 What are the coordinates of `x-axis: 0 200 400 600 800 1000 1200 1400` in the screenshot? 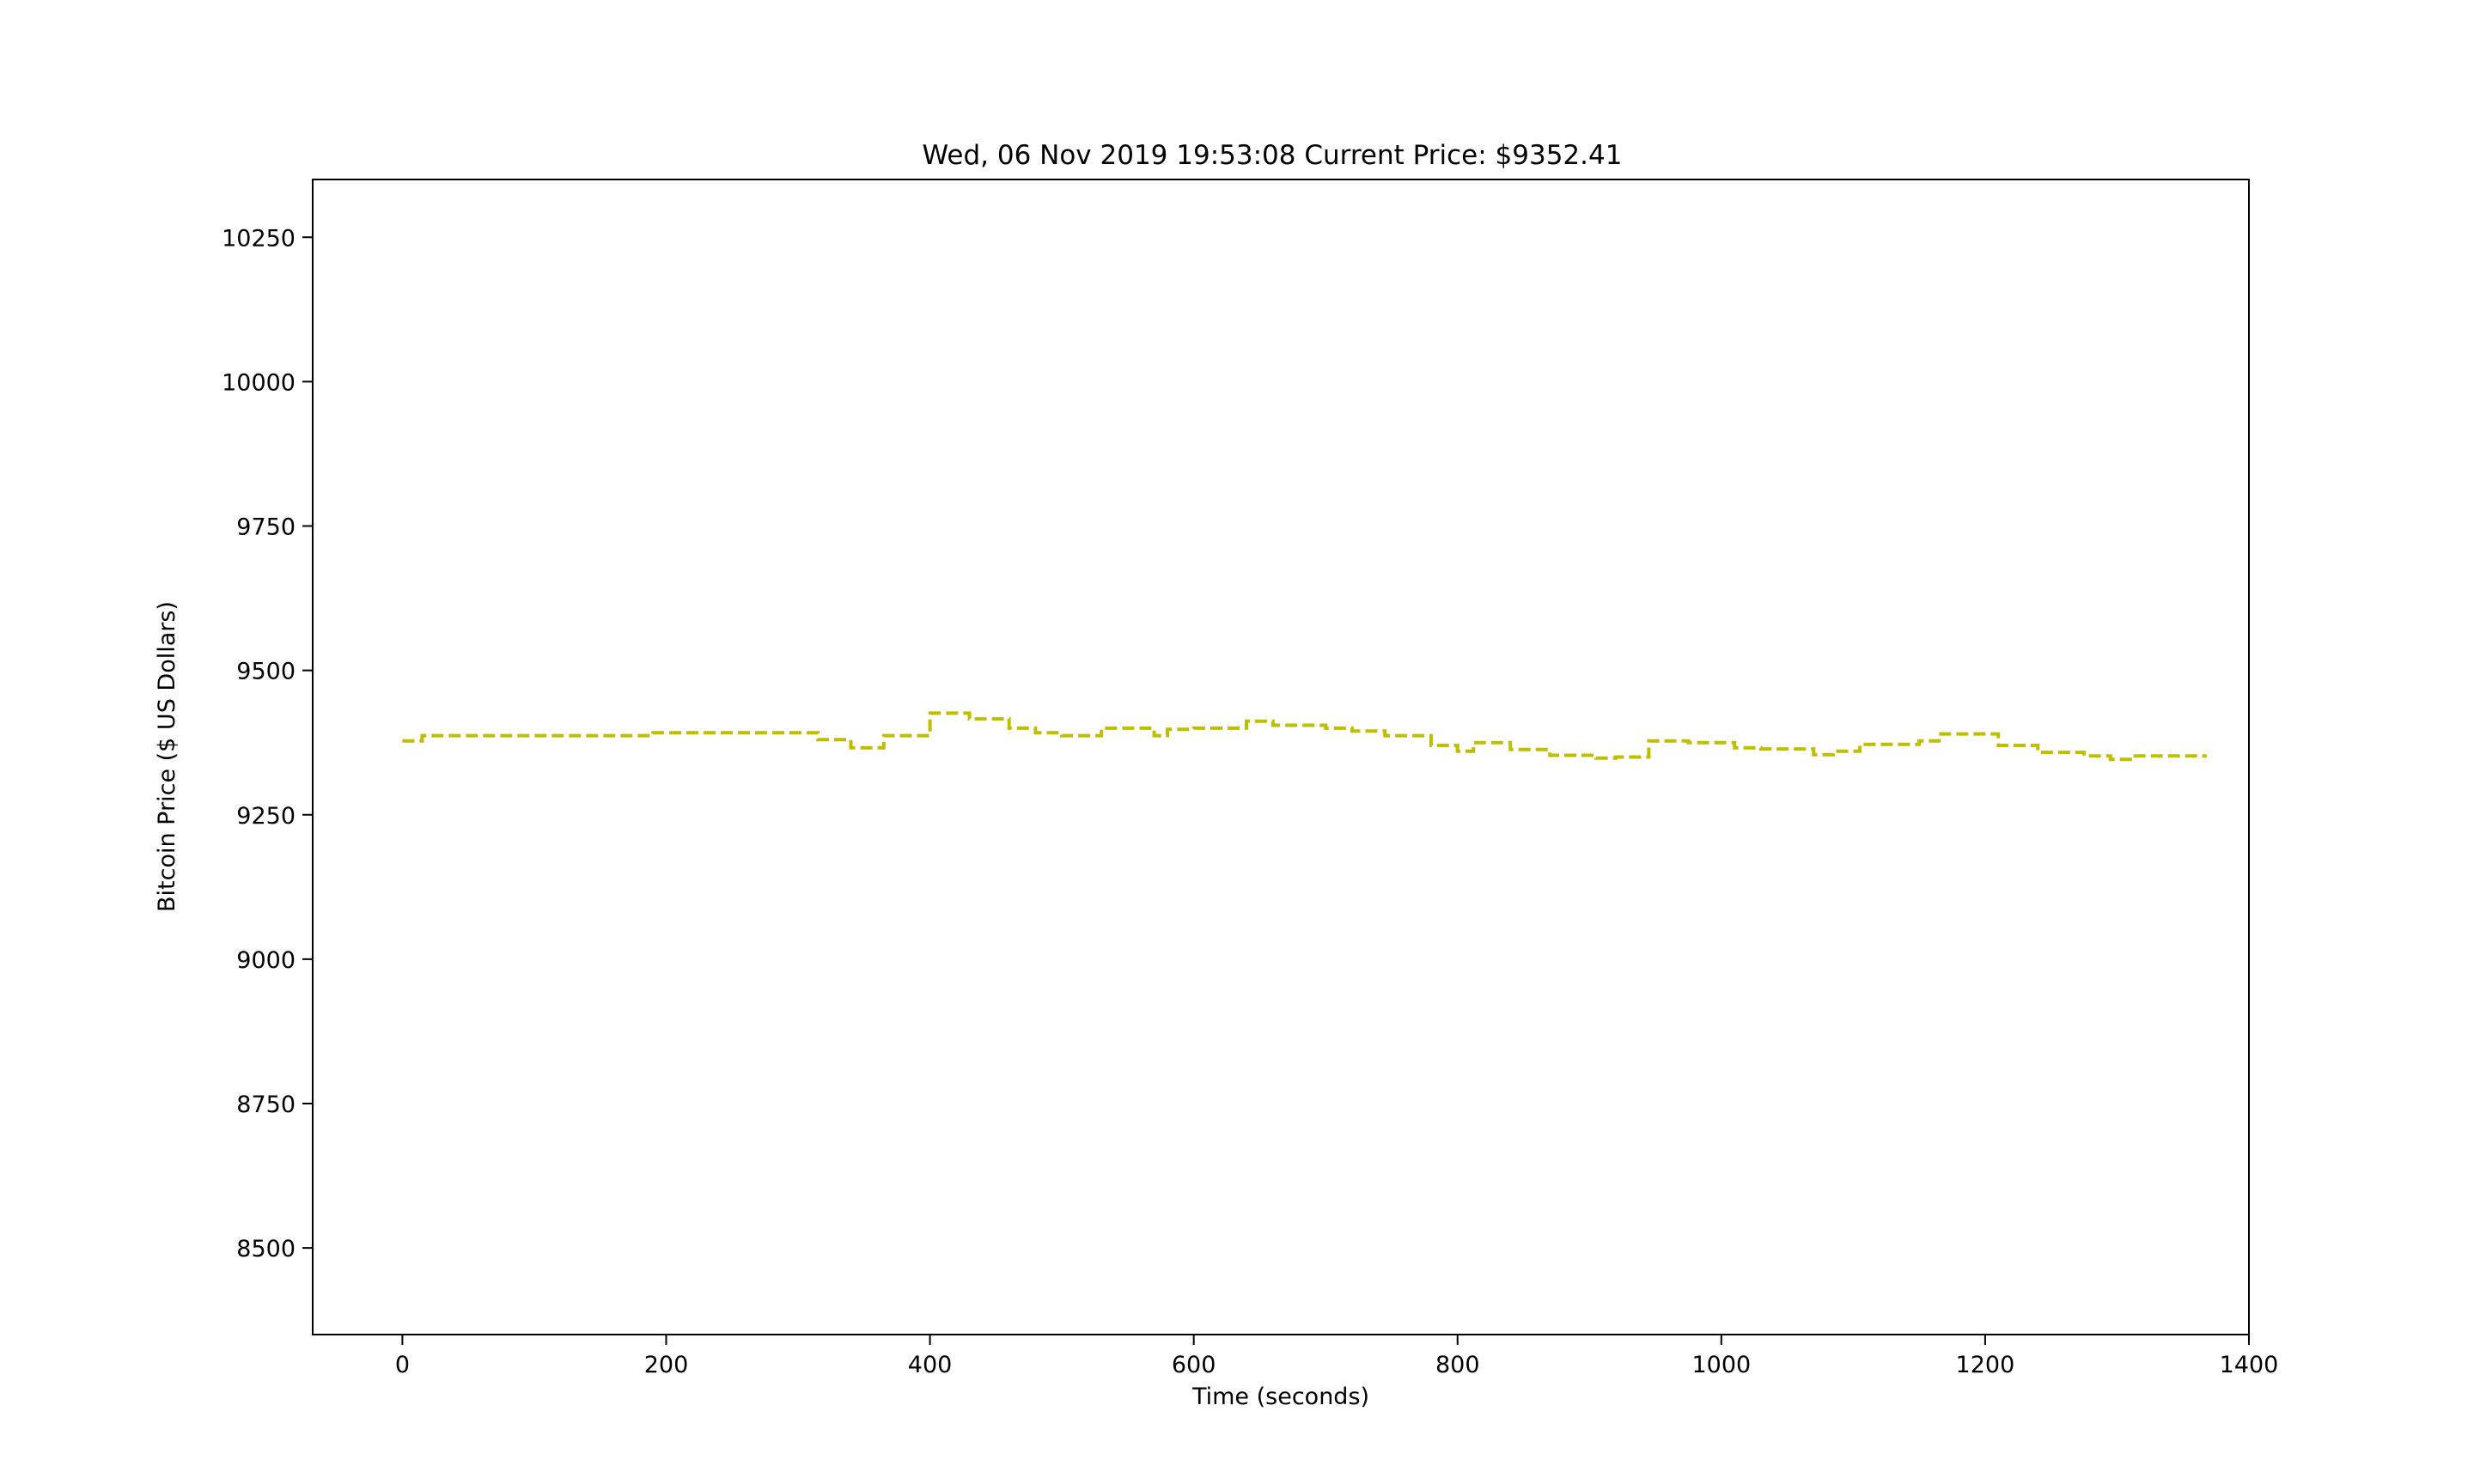 It's located at (1337, 1356).